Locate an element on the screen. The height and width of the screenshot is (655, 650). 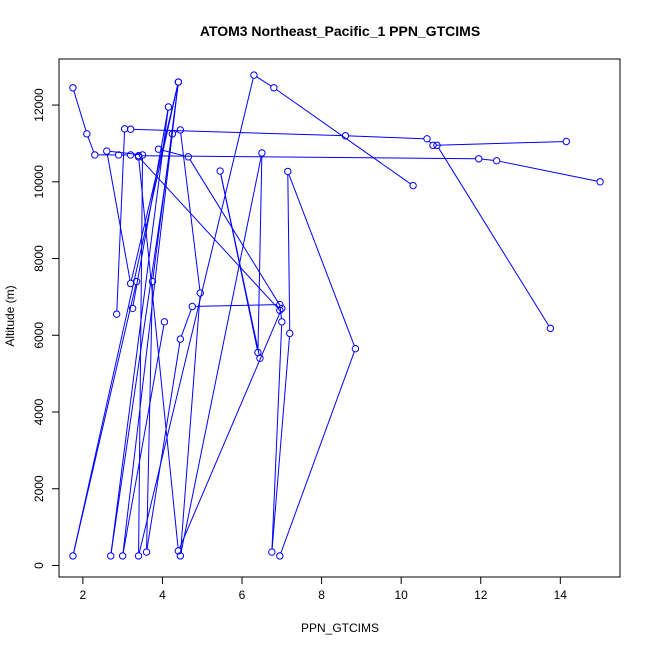
y-tick-label: 4000 is located at coordinates (39, 411).